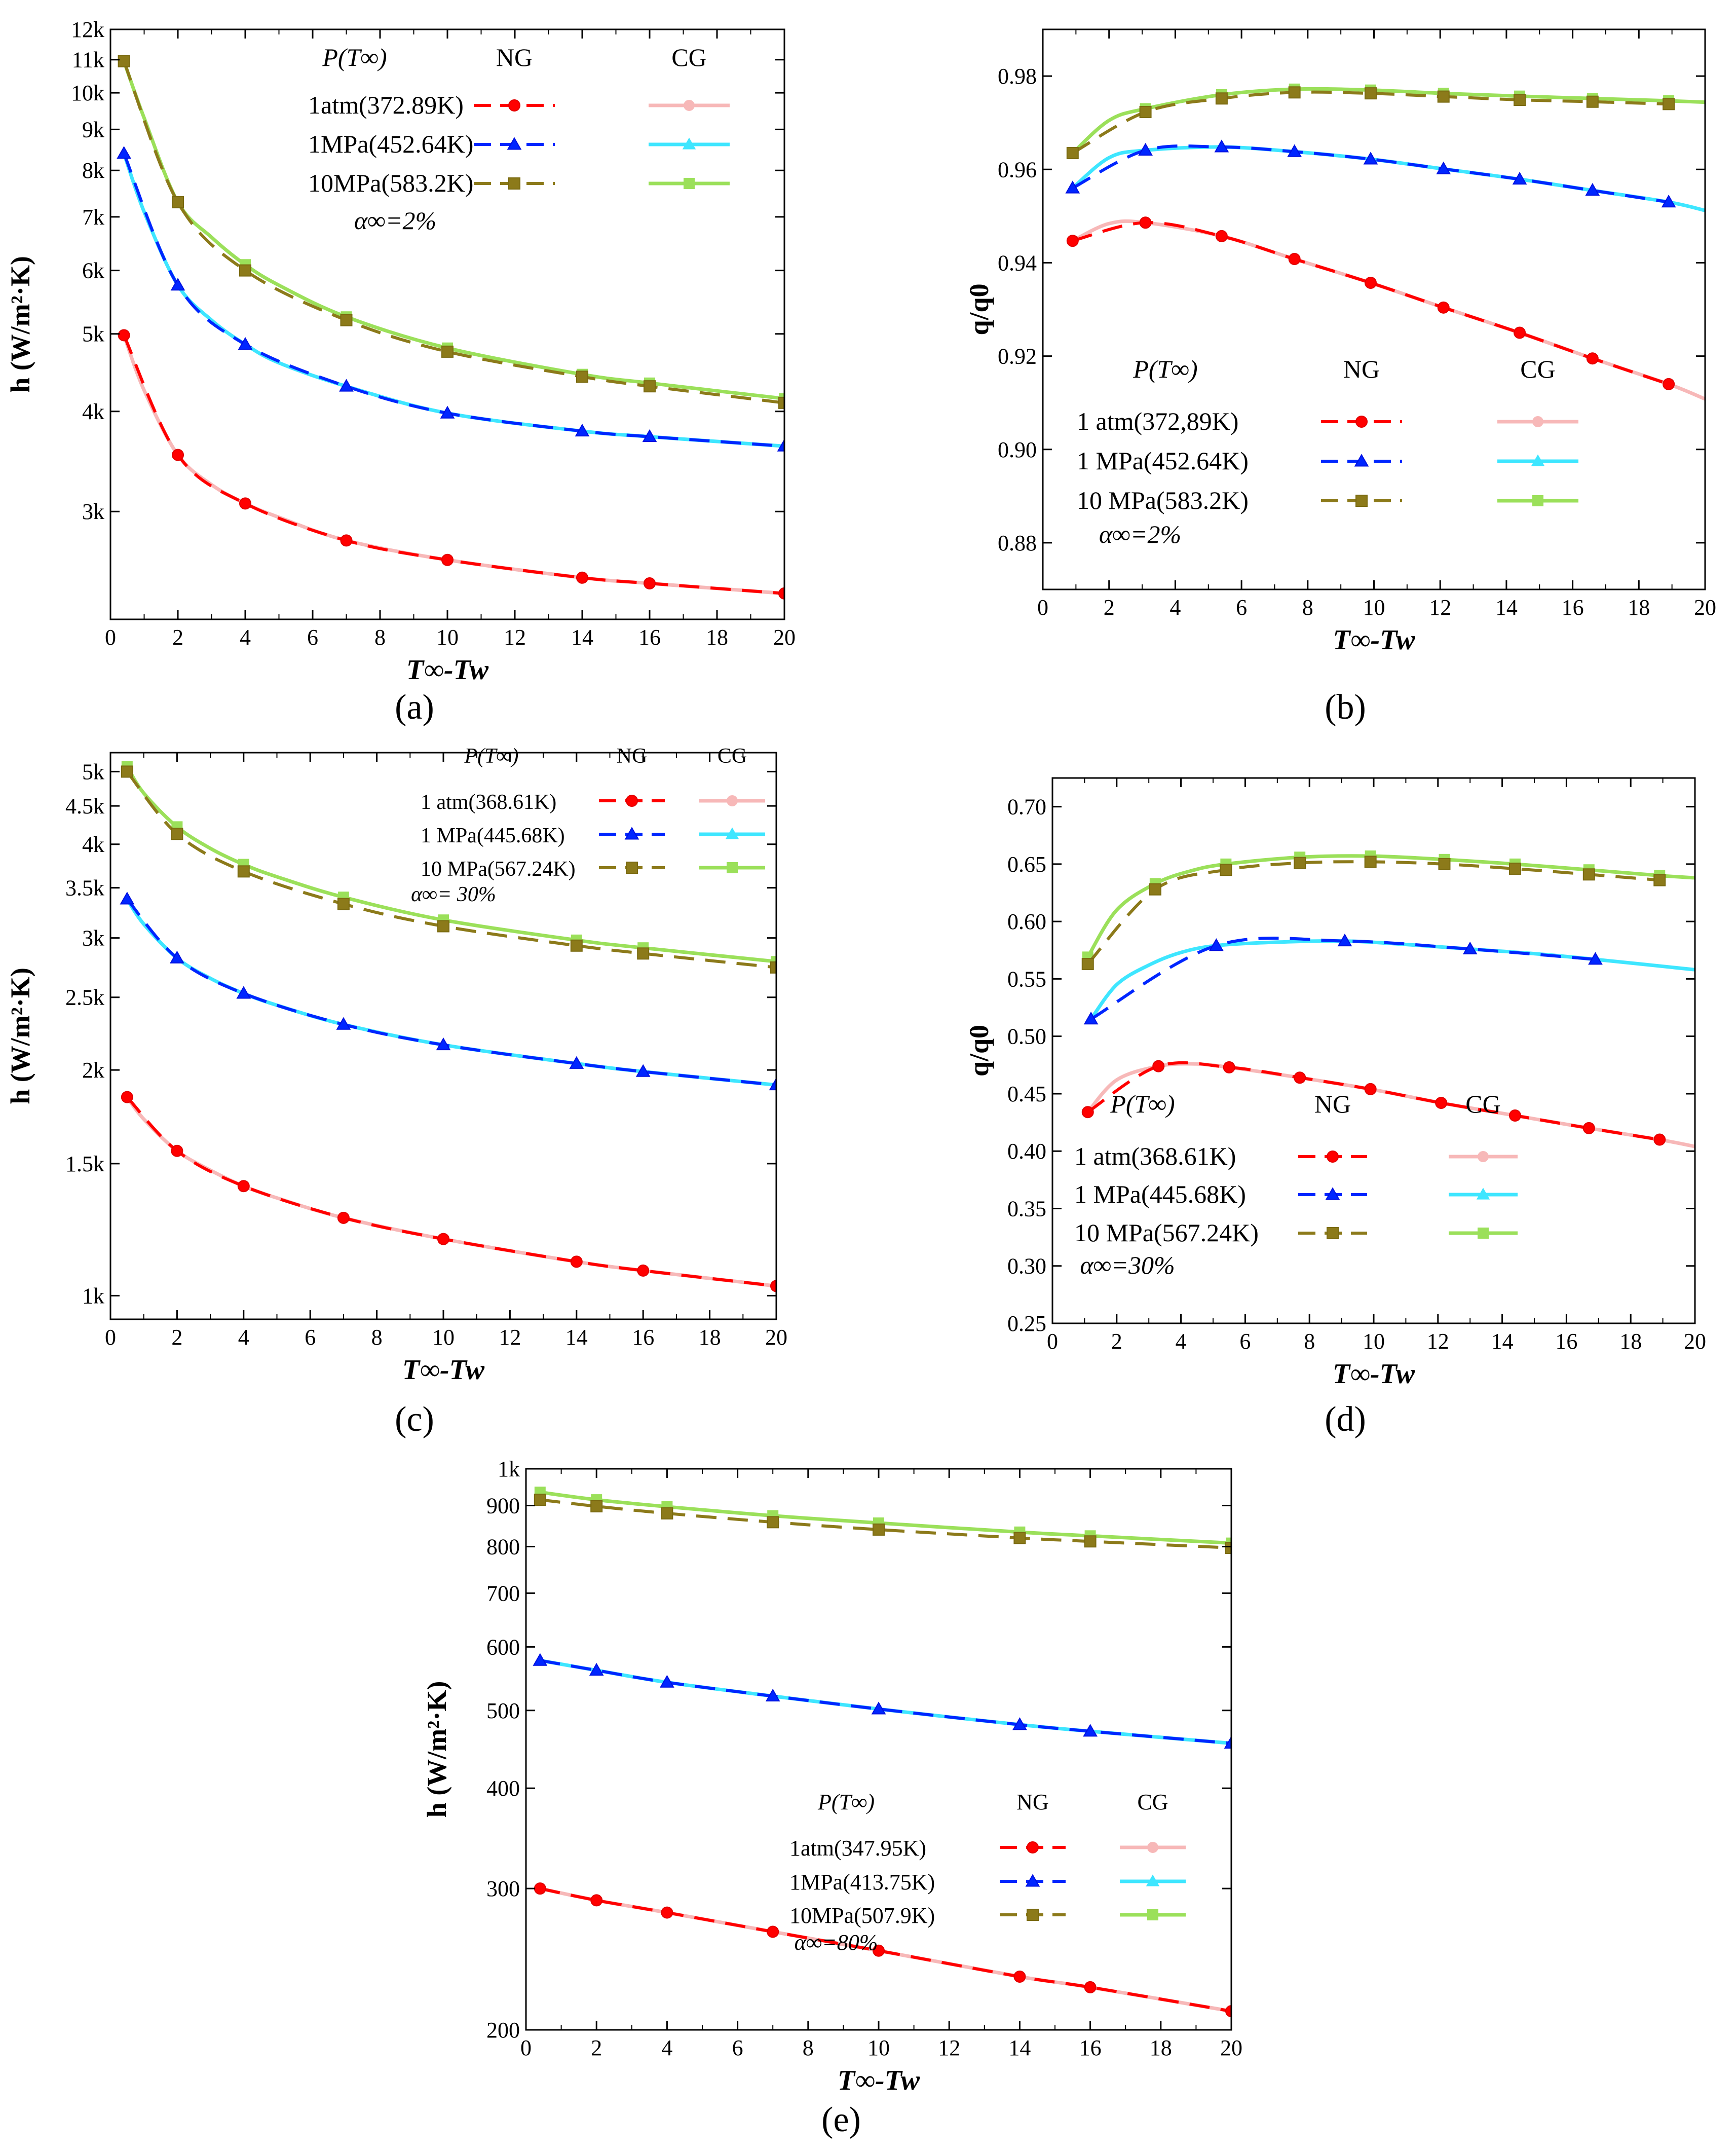 The width and height of the screenshot is (1736, 2151). Describe the element at coordinates (1026, 1323) in the screenshot. I see `y-tick-label: 0.25` at that location.